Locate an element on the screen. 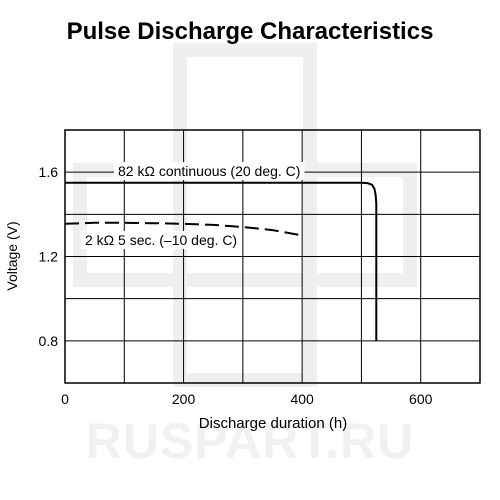 The image size is (500, 500). x-tick-label-2: 400 is located at coordinates (302, 399).